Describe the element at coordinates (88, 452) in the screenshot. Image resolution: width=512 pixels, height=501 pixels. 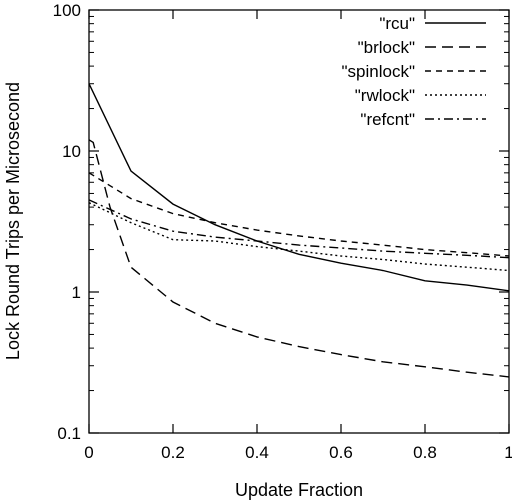
I see `x-tick-label: 0` at that location.